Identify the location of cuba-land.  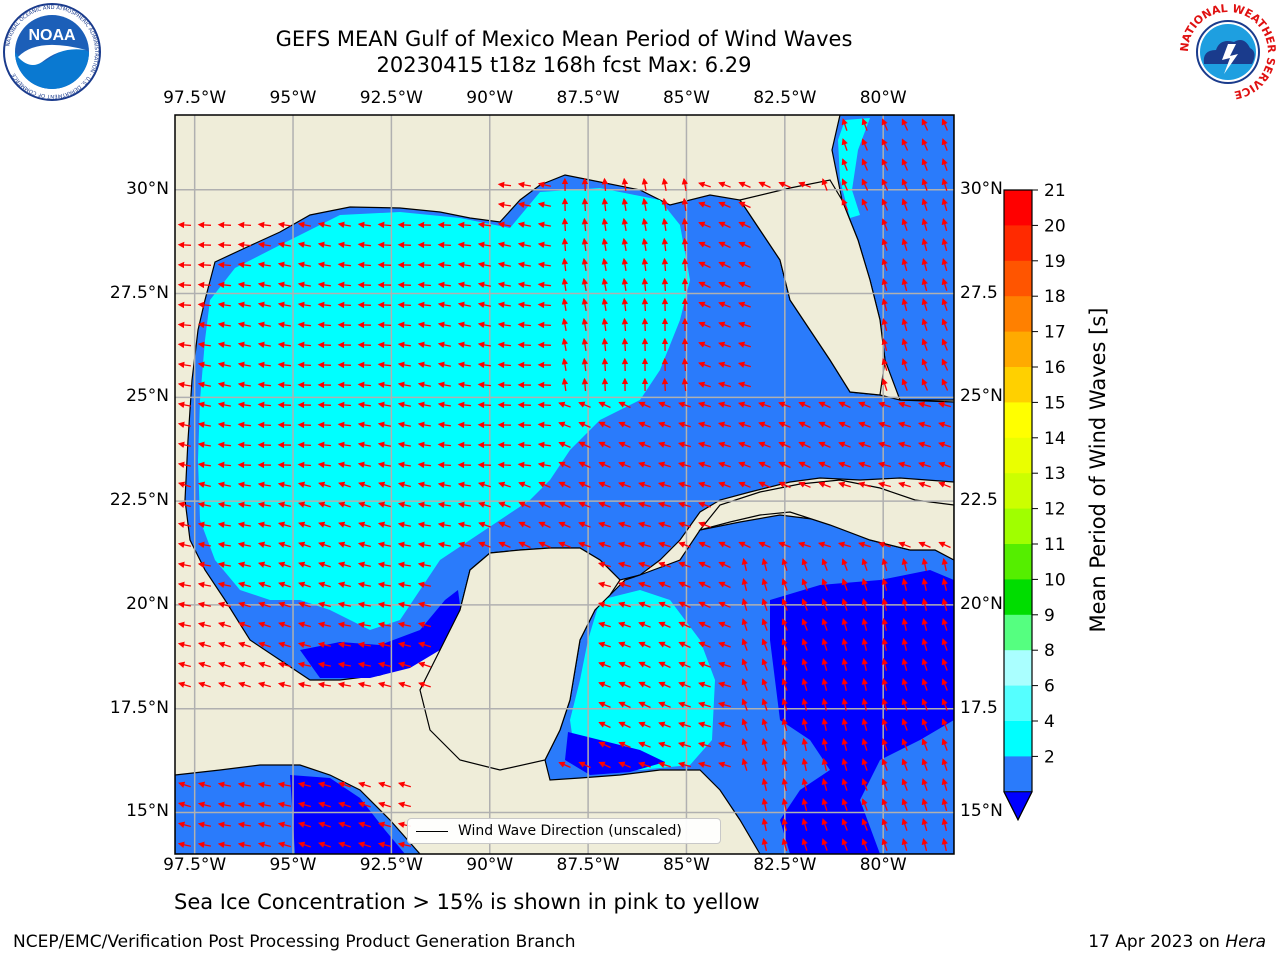
(826, 520).